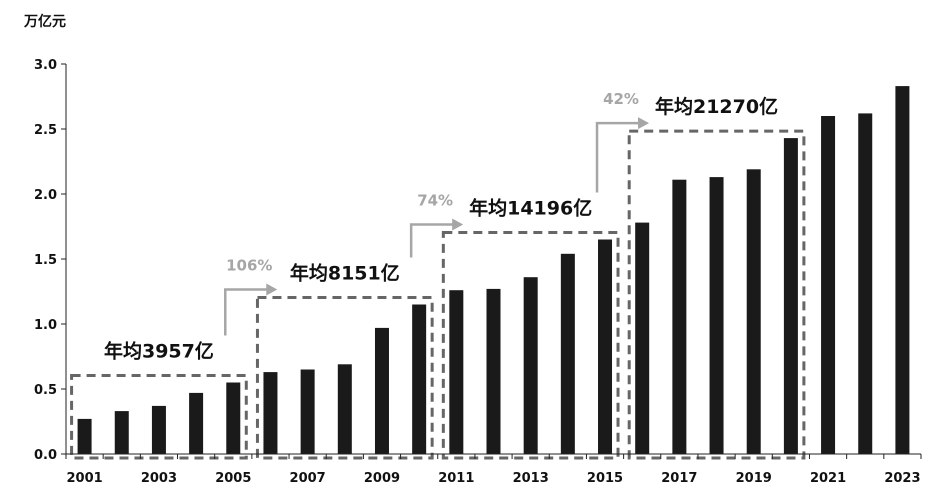  I want to click on bar-2002, so click(121, 432).